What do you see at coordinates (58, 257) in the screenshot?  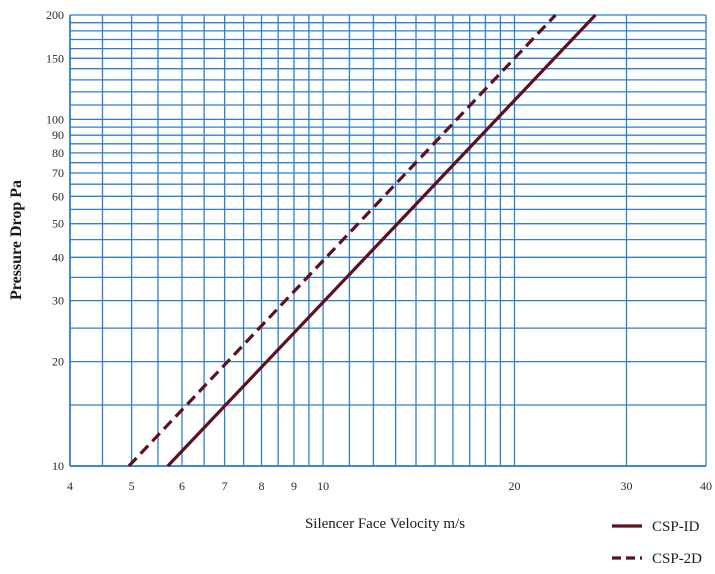 I see `y-tick-label: 40` at bounding box center [58, 257].